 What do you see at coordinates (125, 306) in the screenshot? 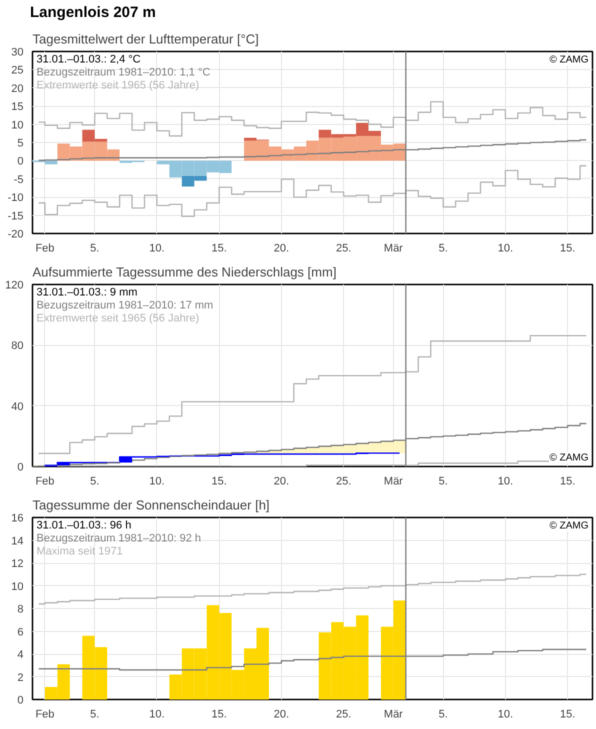
I see `annotation: Bezugszeitraum 1981–2010: 17 mm` at bounding box center [125, 306].